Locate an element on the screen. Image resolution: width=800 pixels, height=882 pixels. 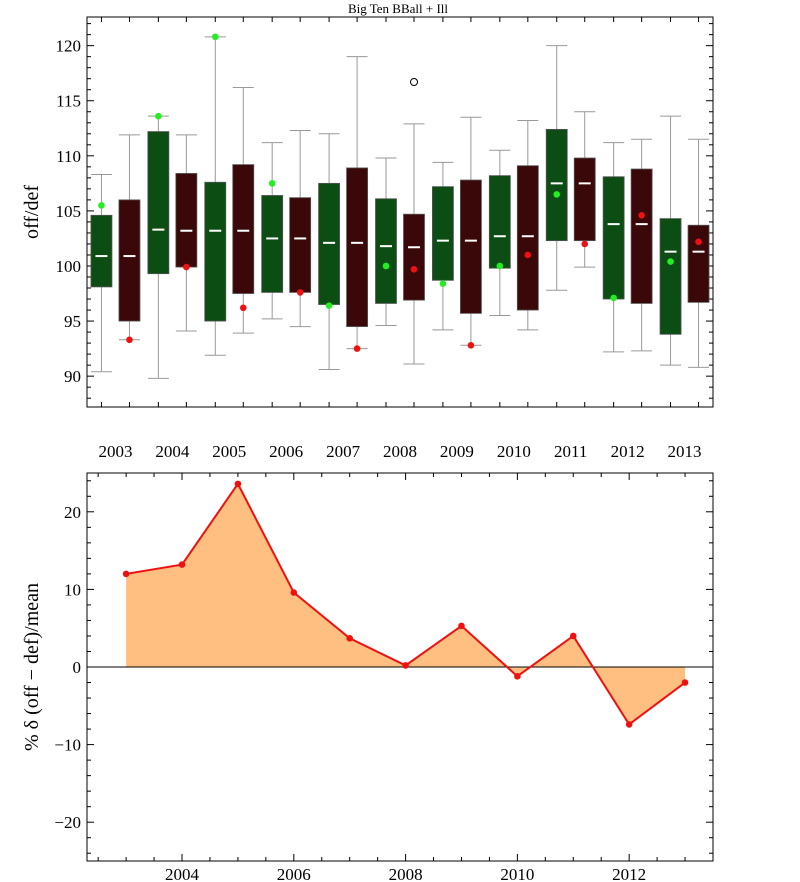
y-tick-label: 20 is located at coordinates (72, 512).